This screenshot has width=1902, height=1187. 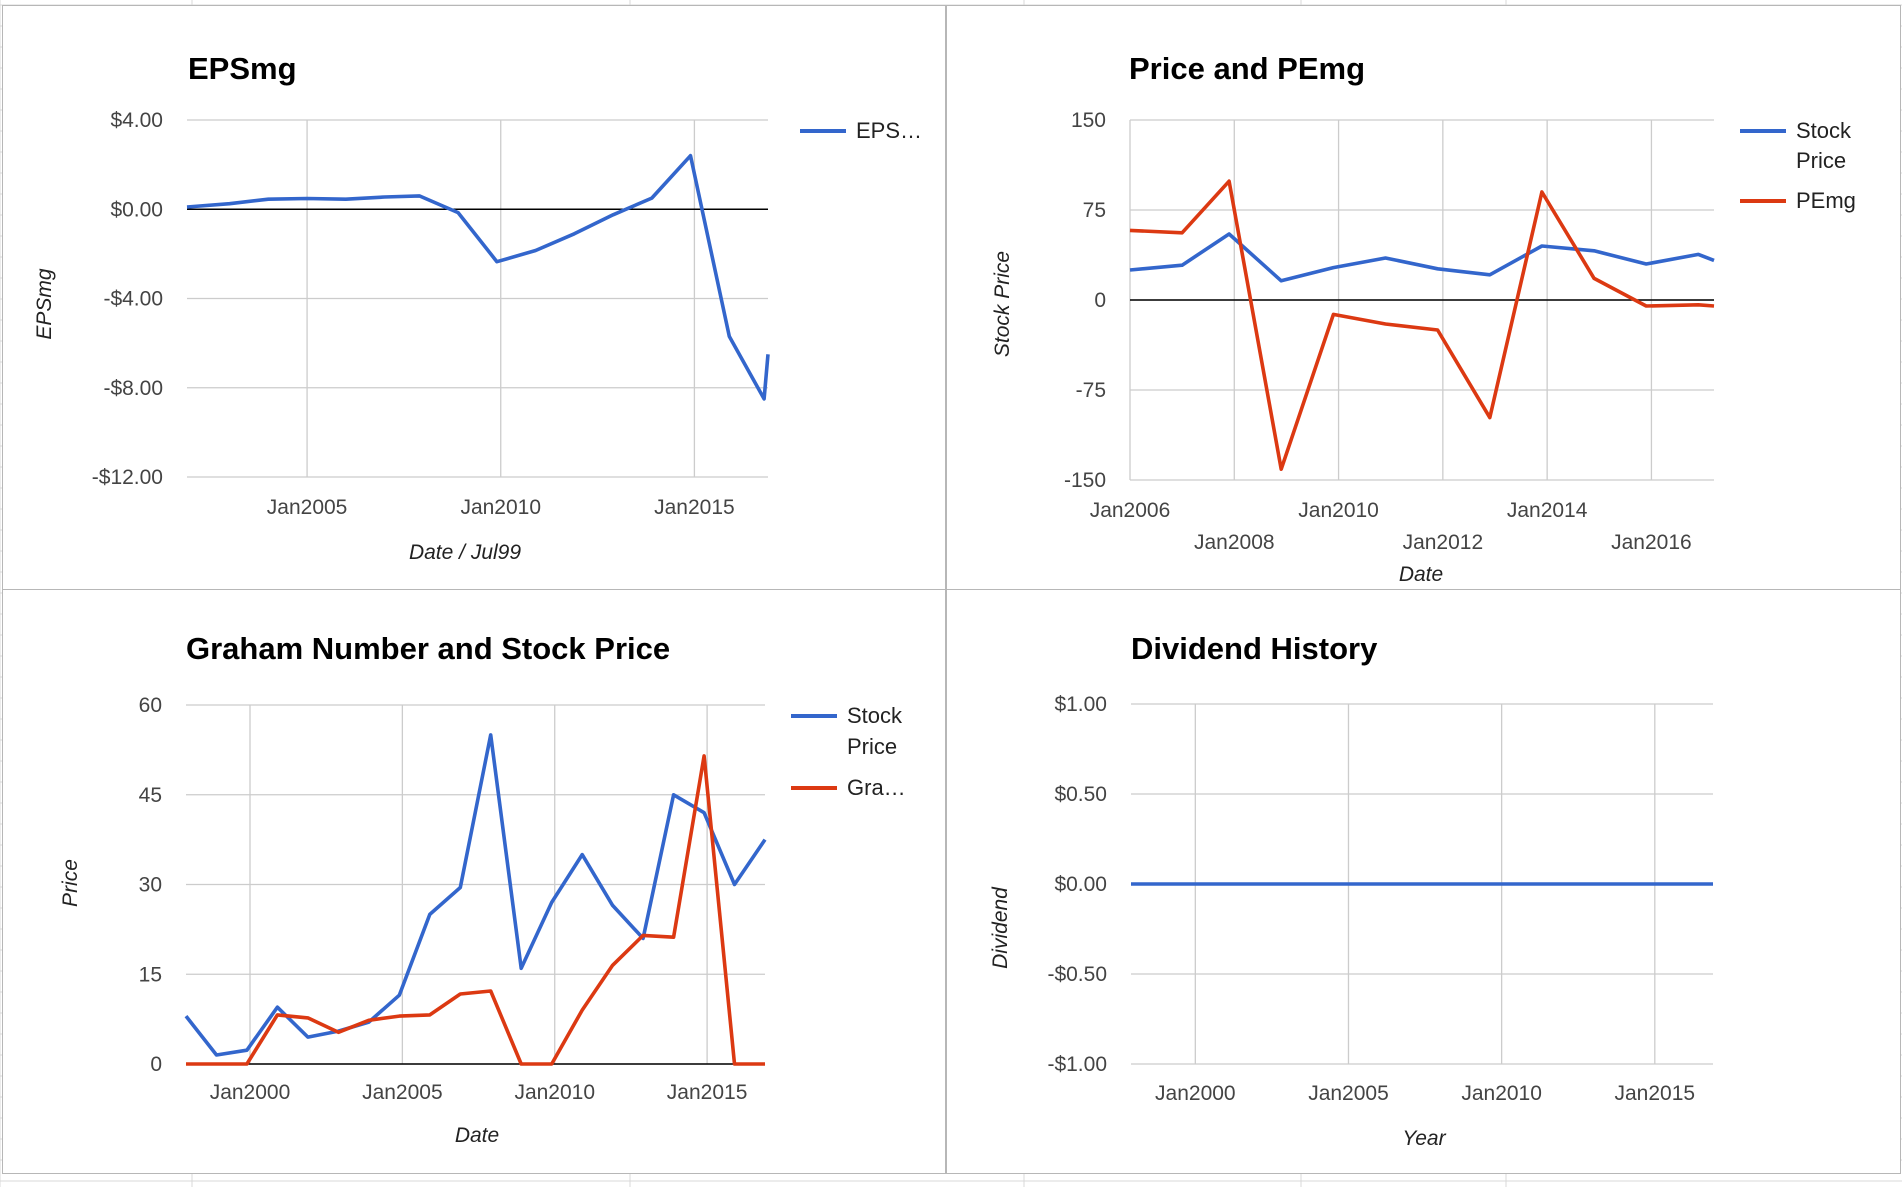 I want to click on y-tick-label: -$0.50, so click(x=1077, y=974).